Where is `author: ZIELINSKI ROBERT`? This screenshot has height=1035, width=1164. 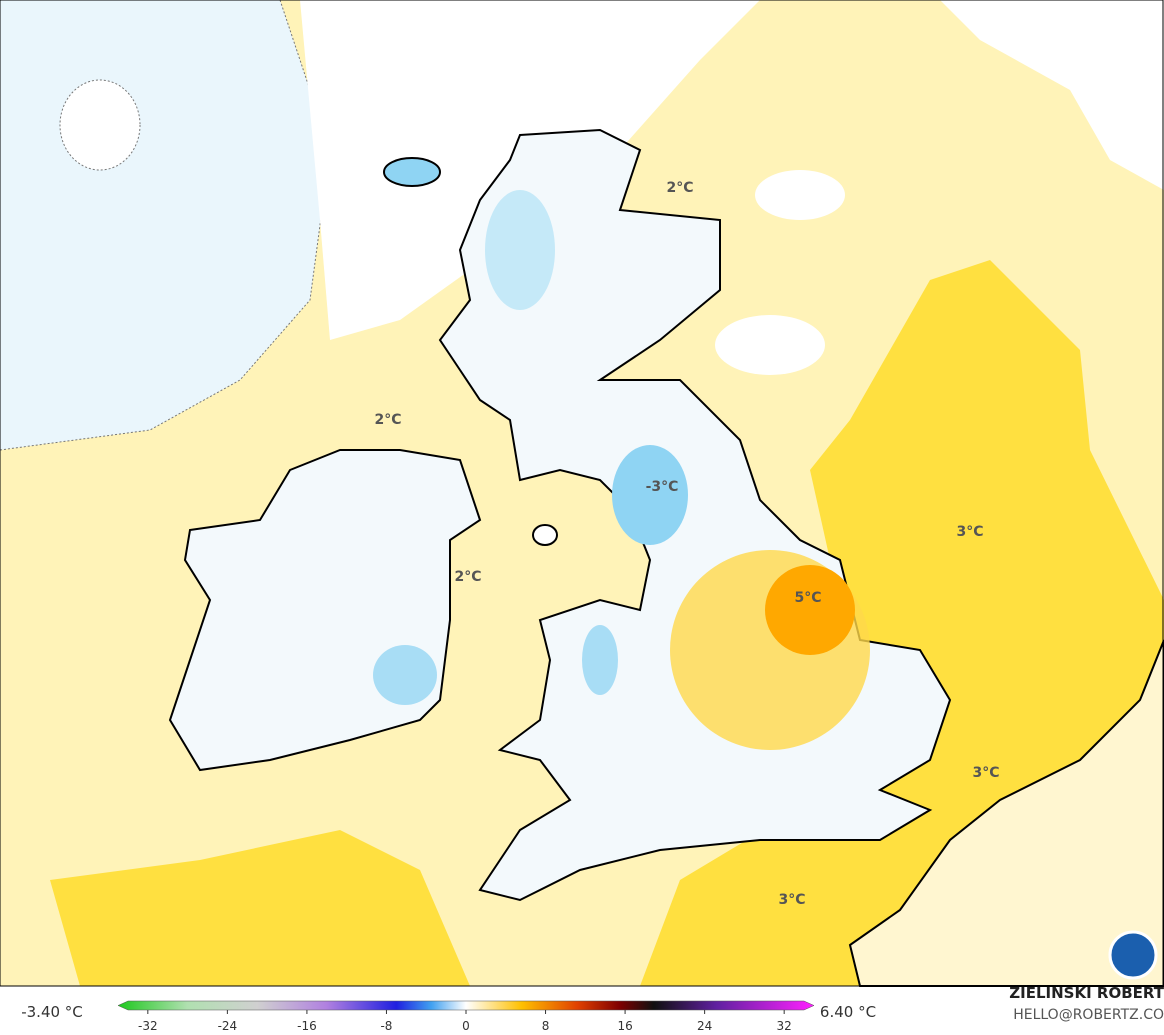 author: ZIELINSKI ROBERT is located at coordinates (1086, 993).